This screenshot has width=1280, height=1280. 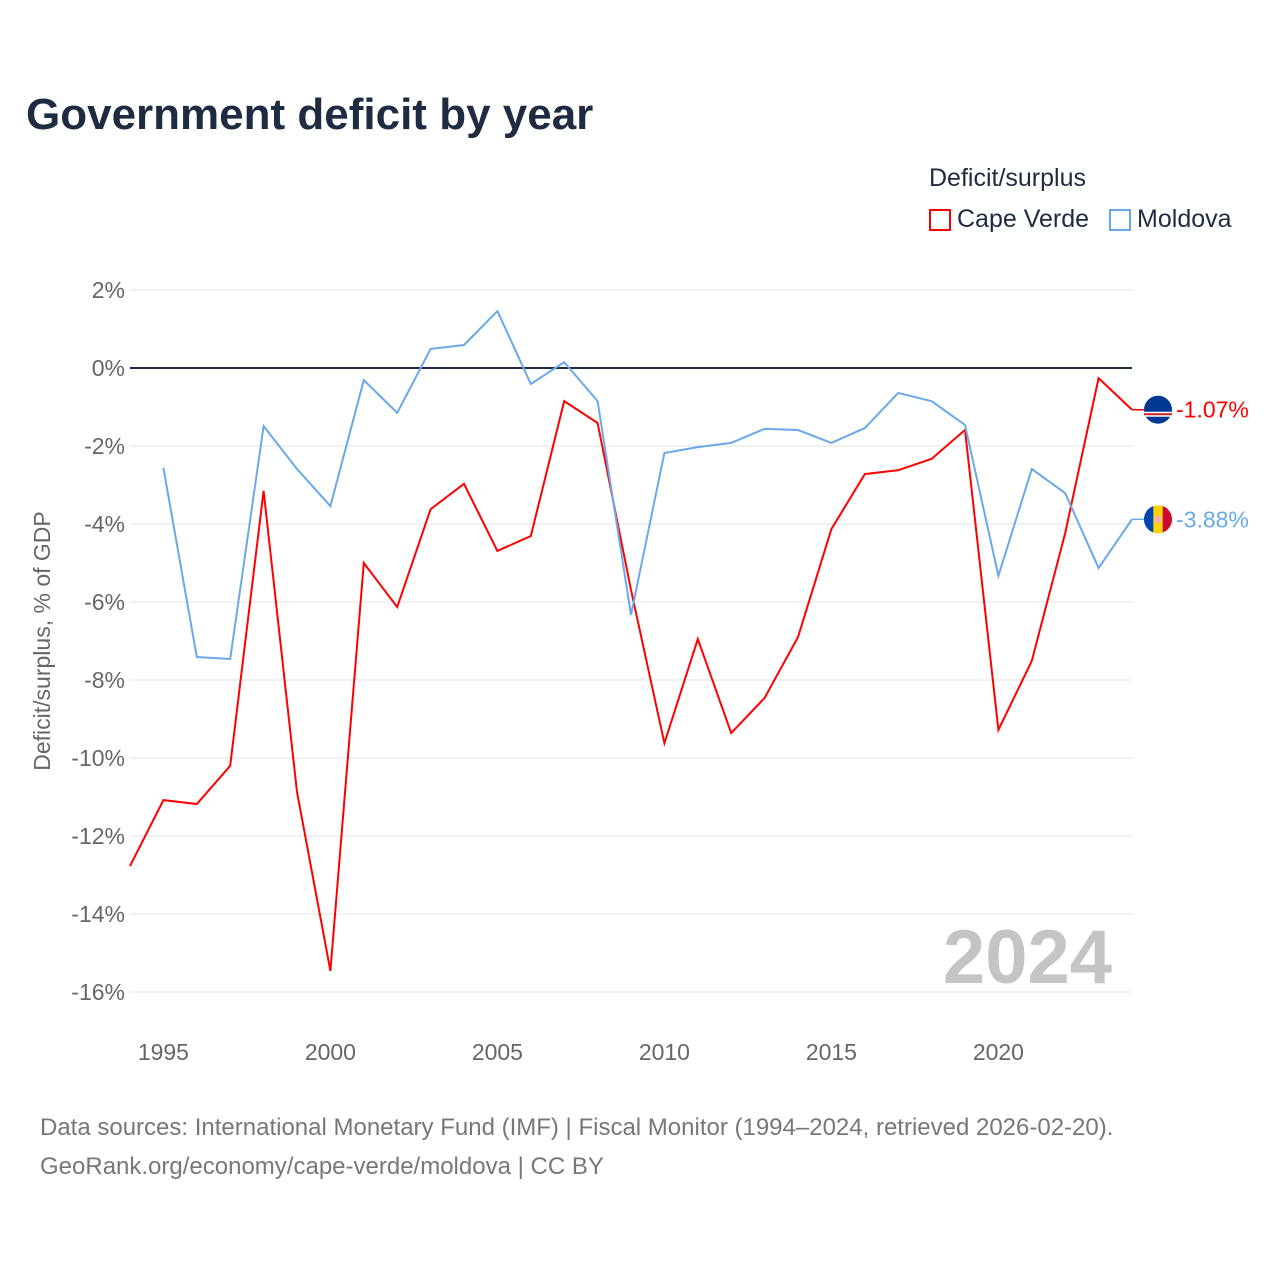 I want to click on x-tick-label: 2000, so click(x=330, y=1052).